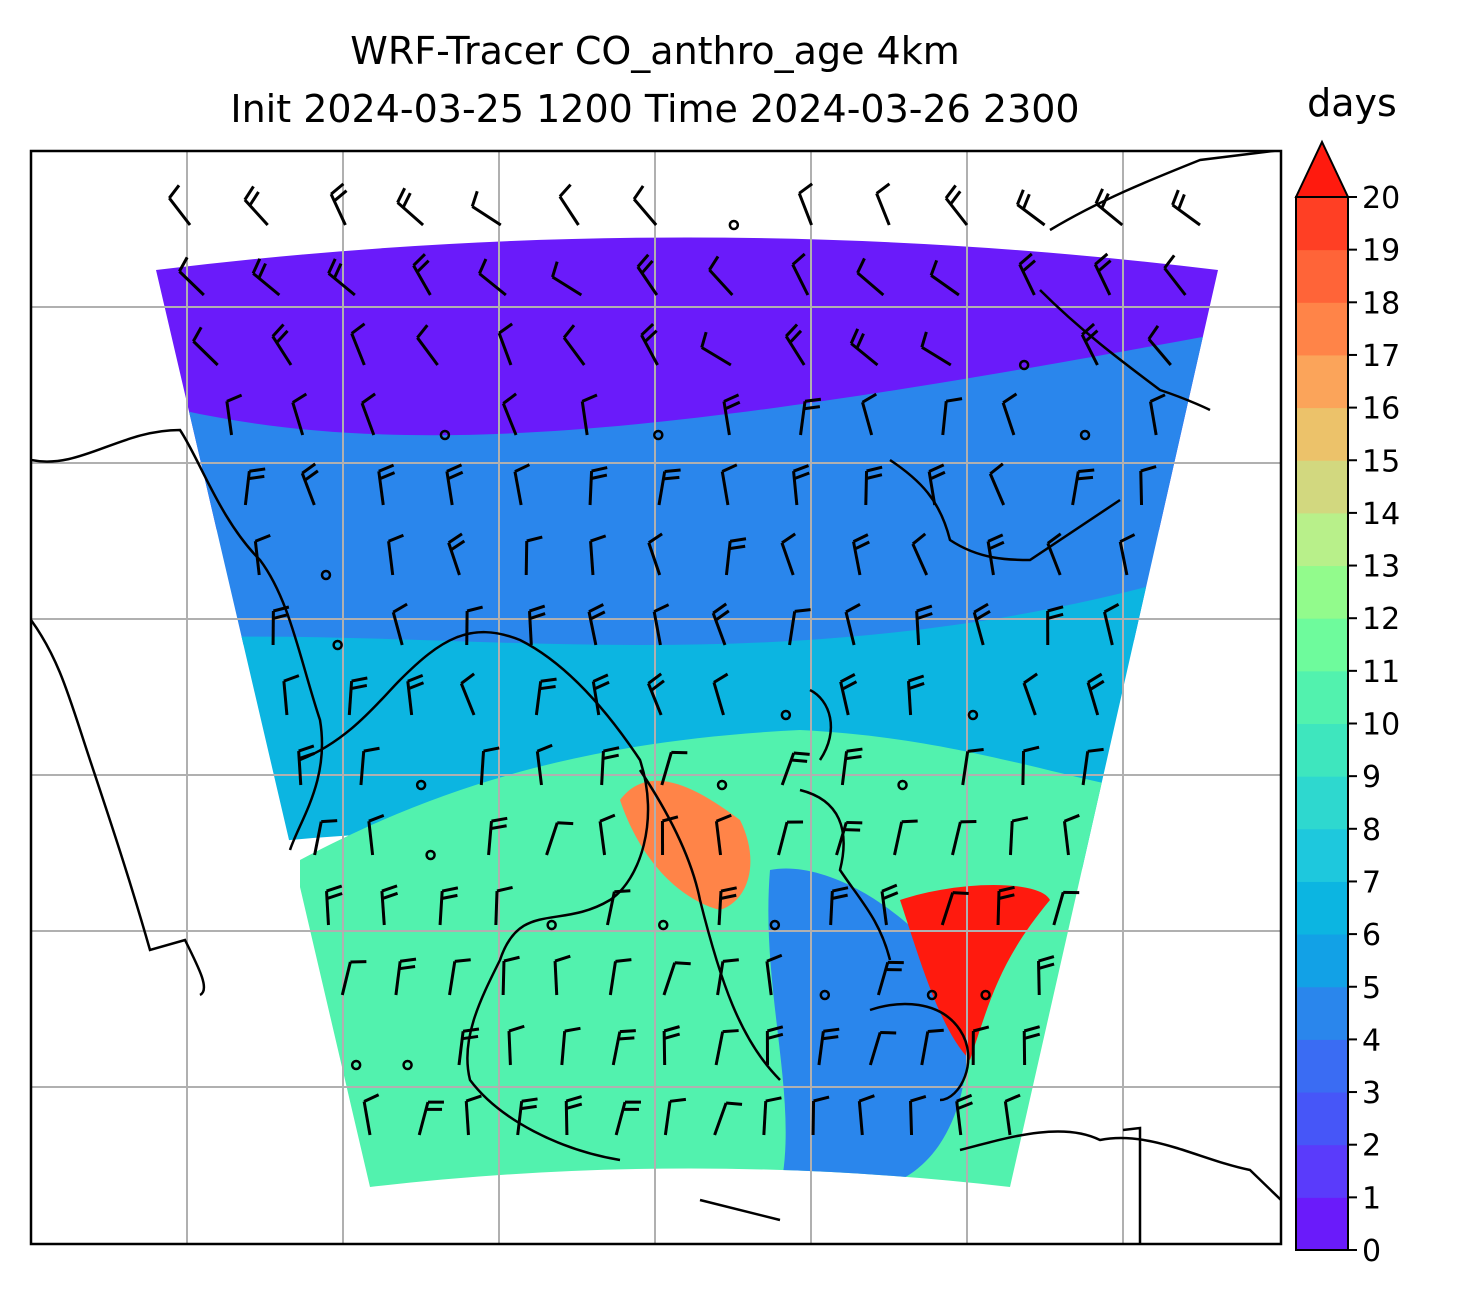 The height and width of the screenshot is (1306, 1462). What do you see at coordinates (1381, 725) in the screenshot?
I see `colorbar-tick-label: 10` at bounding box center [1381, 725].